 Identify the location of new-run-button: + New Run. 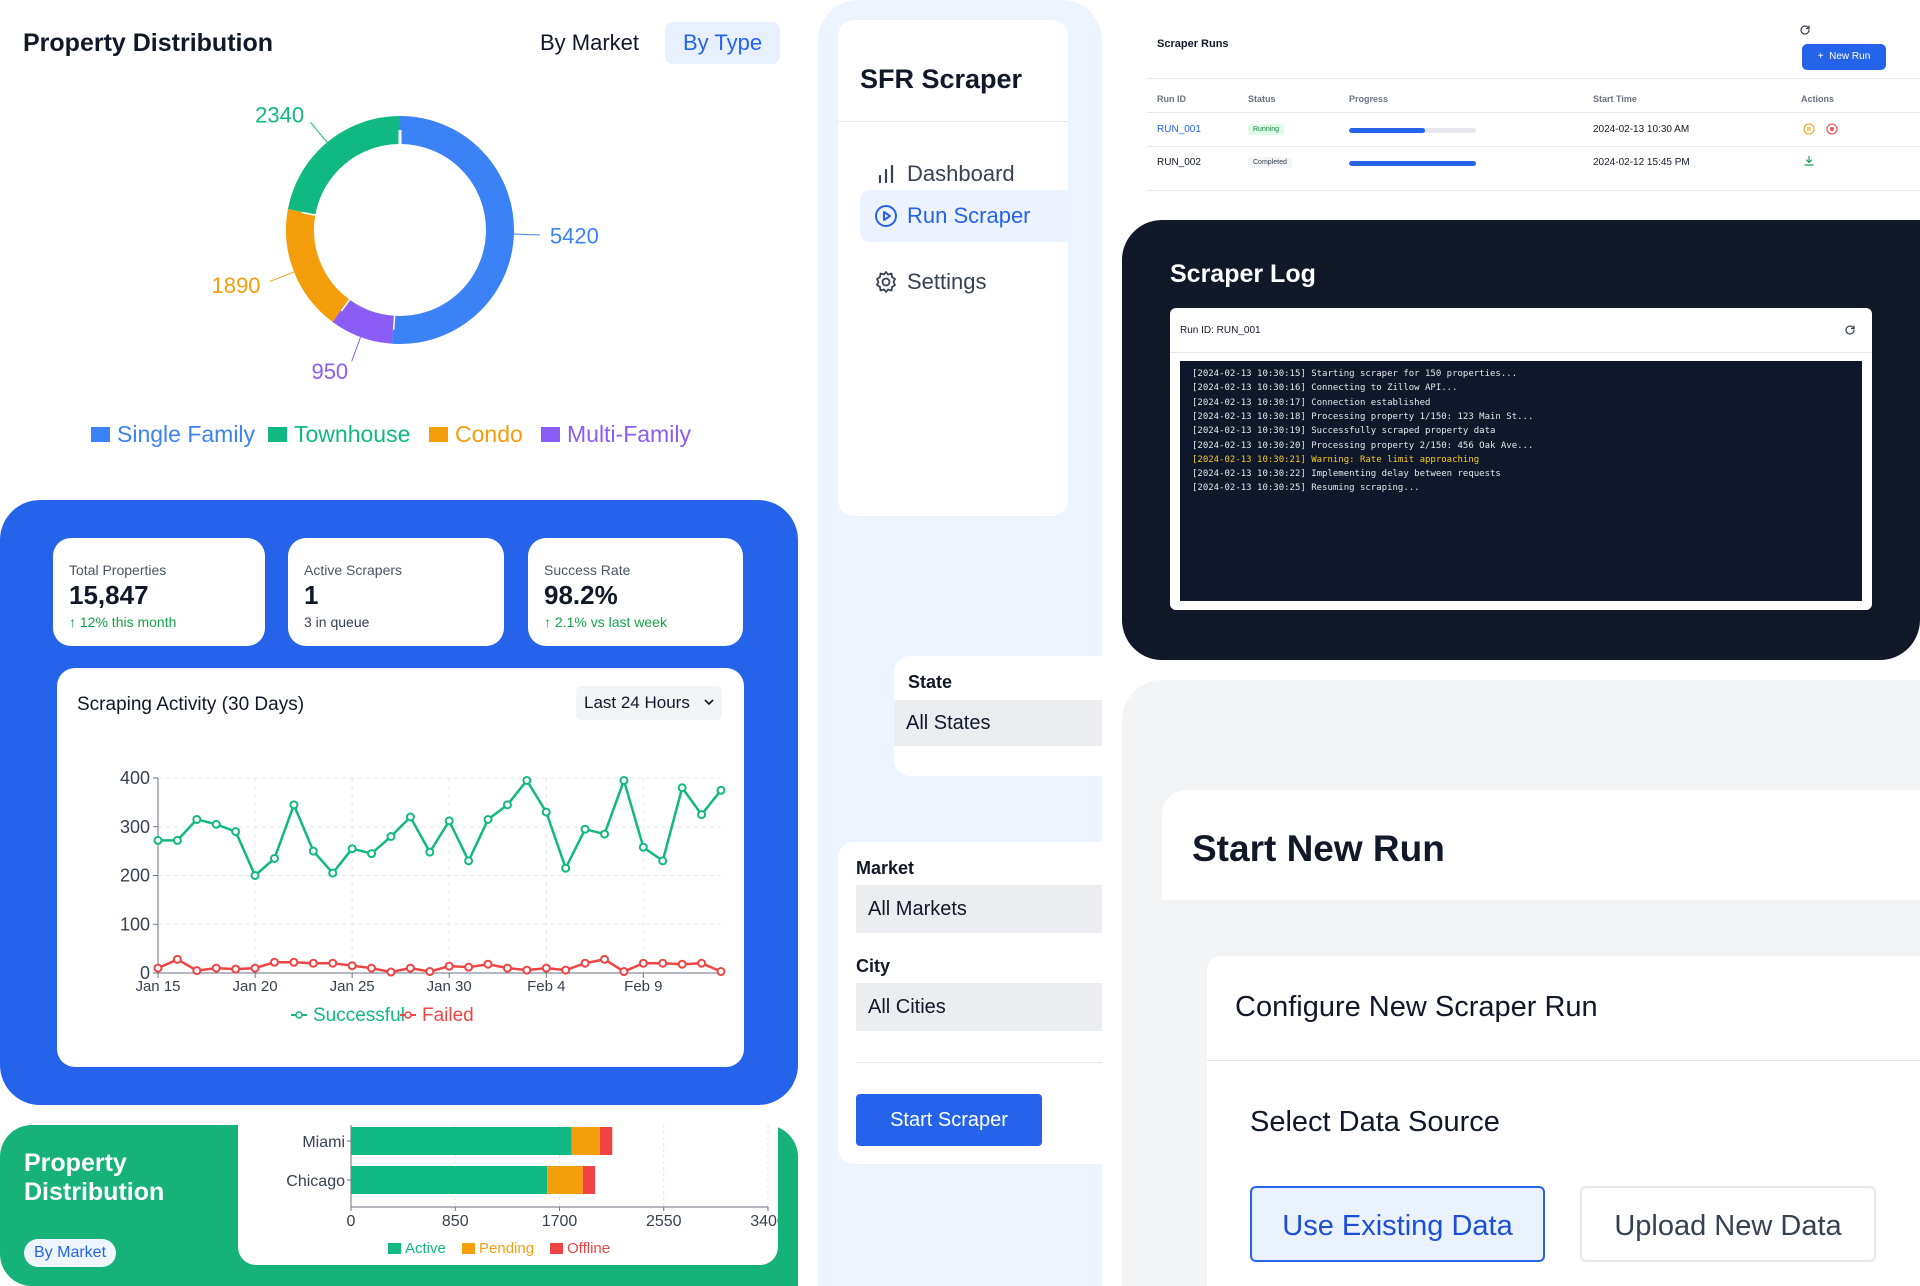
(1844, 57).